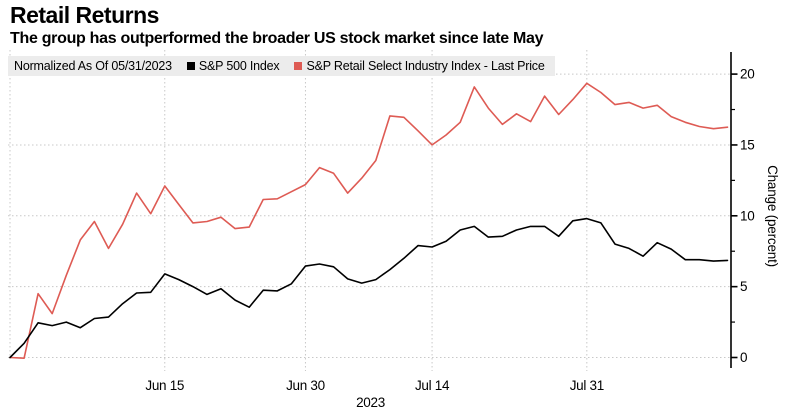 The width and height of the screenshot is (789, 420). I want to click on sp500-swatch-icon, so click(190, 66).